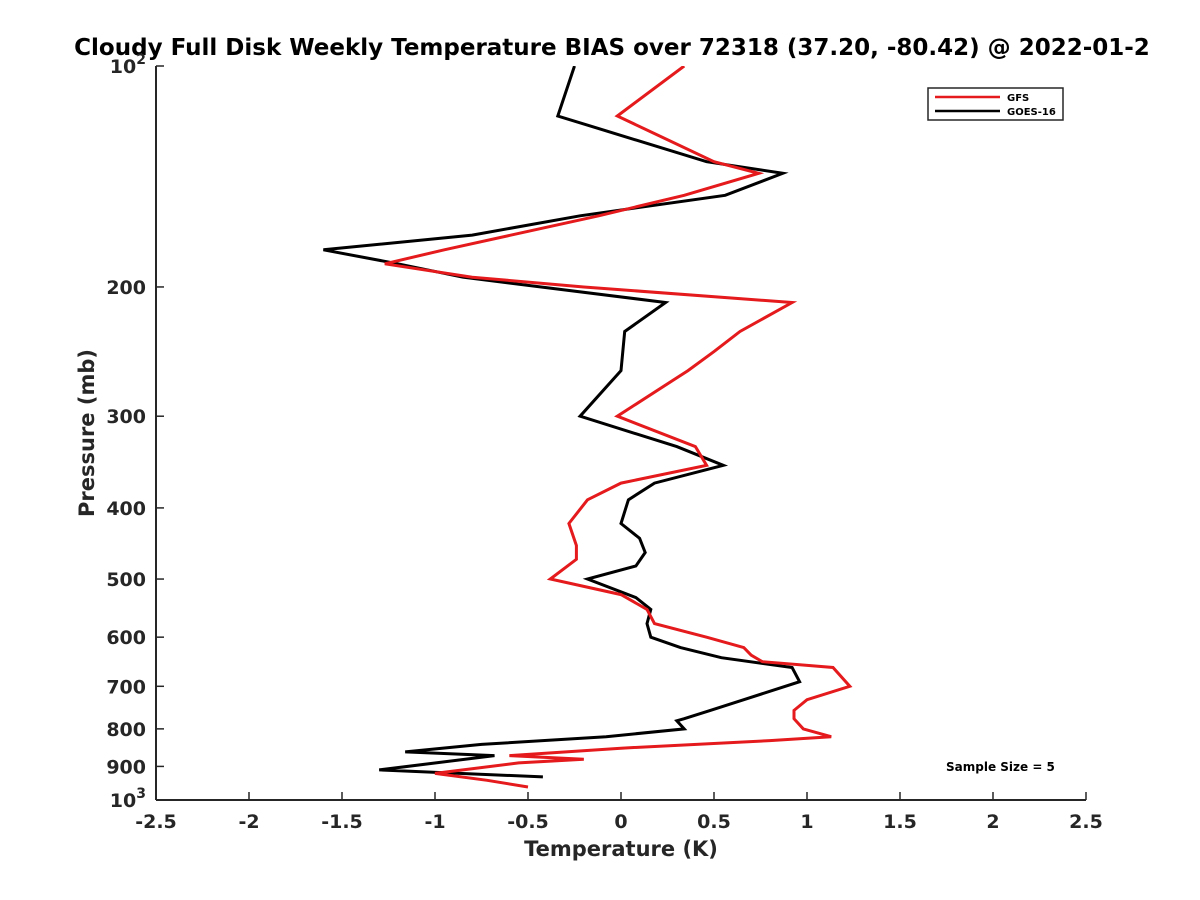 Image resolution: width=1200 pixels, height=900 pixels. I want to click on y-tick-label: 400, so click(126, 509).